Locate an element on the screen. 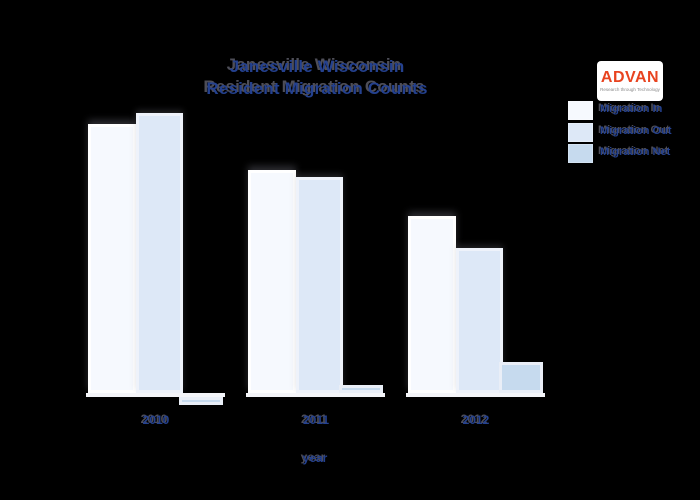 Image resolution: width=700 pixels, height=500 pixels. bar-migration-out-2010 is located at coordinates (159, 253).